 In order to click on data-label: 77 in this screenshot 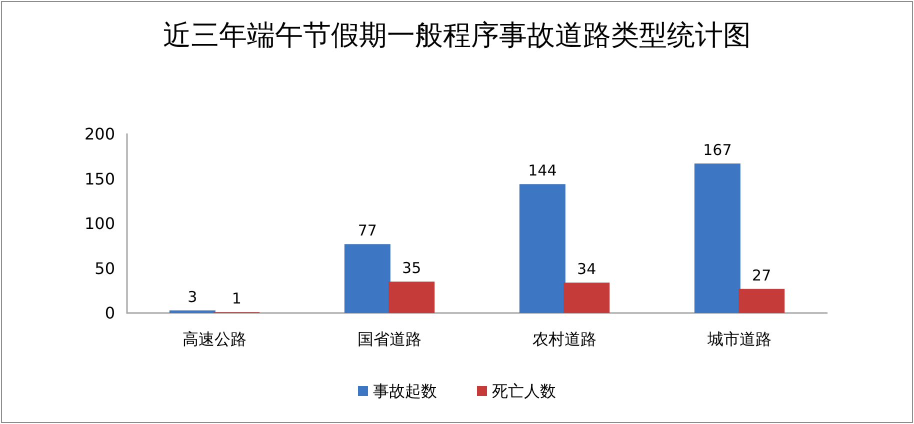, I will do `click(367, 231)`.